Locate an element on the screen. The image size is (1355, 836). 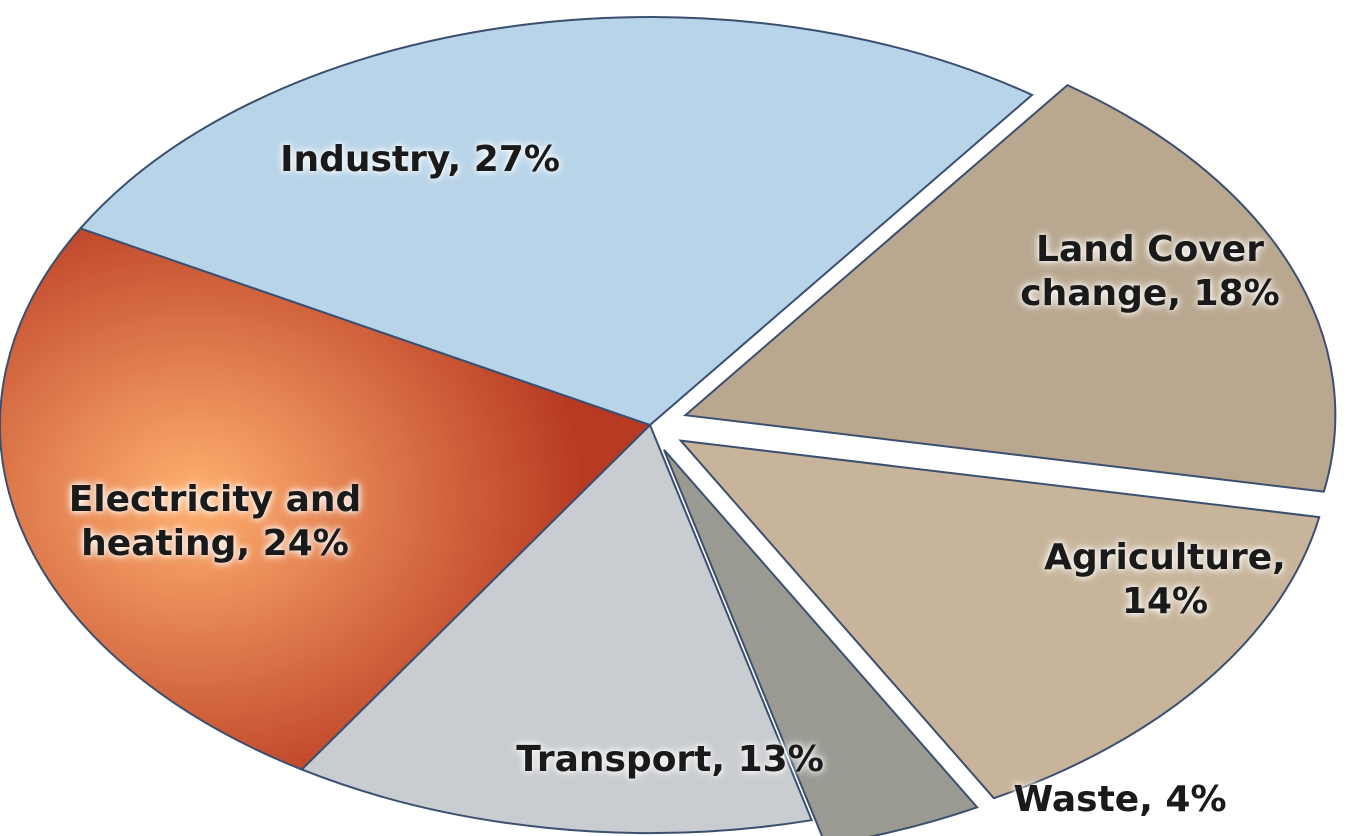
slice-label: Industry, 27% is located at coordinates (420, 159).